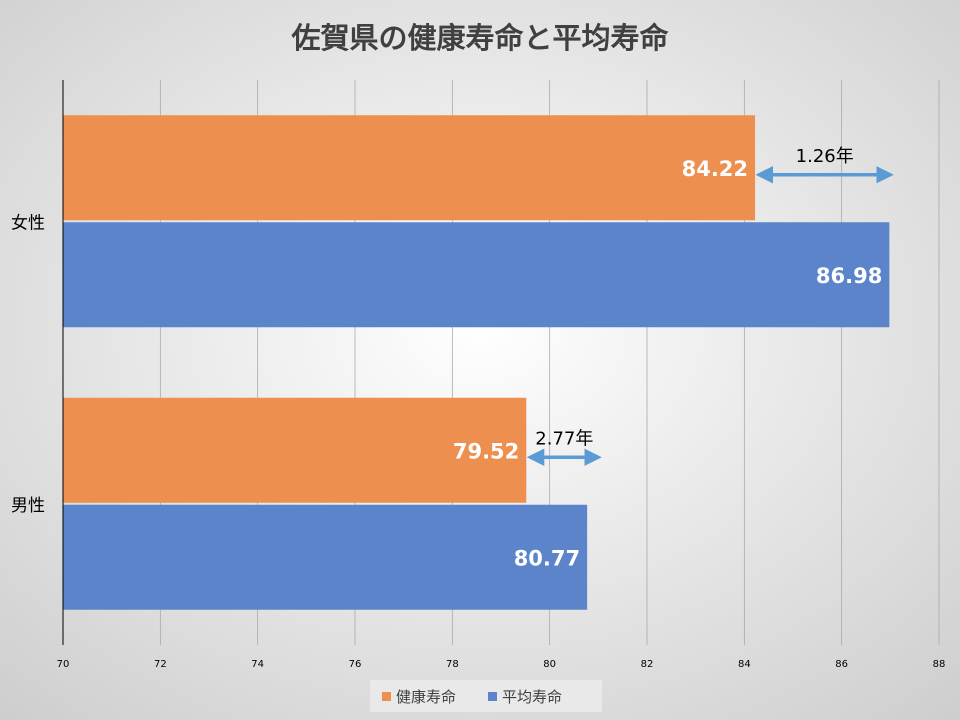 Image resolution: width=960 pixels, height=720 pixels. Describe the element at coordinates (257, 664) in the screenshot. I see `x-tick-label: 74` at that location.